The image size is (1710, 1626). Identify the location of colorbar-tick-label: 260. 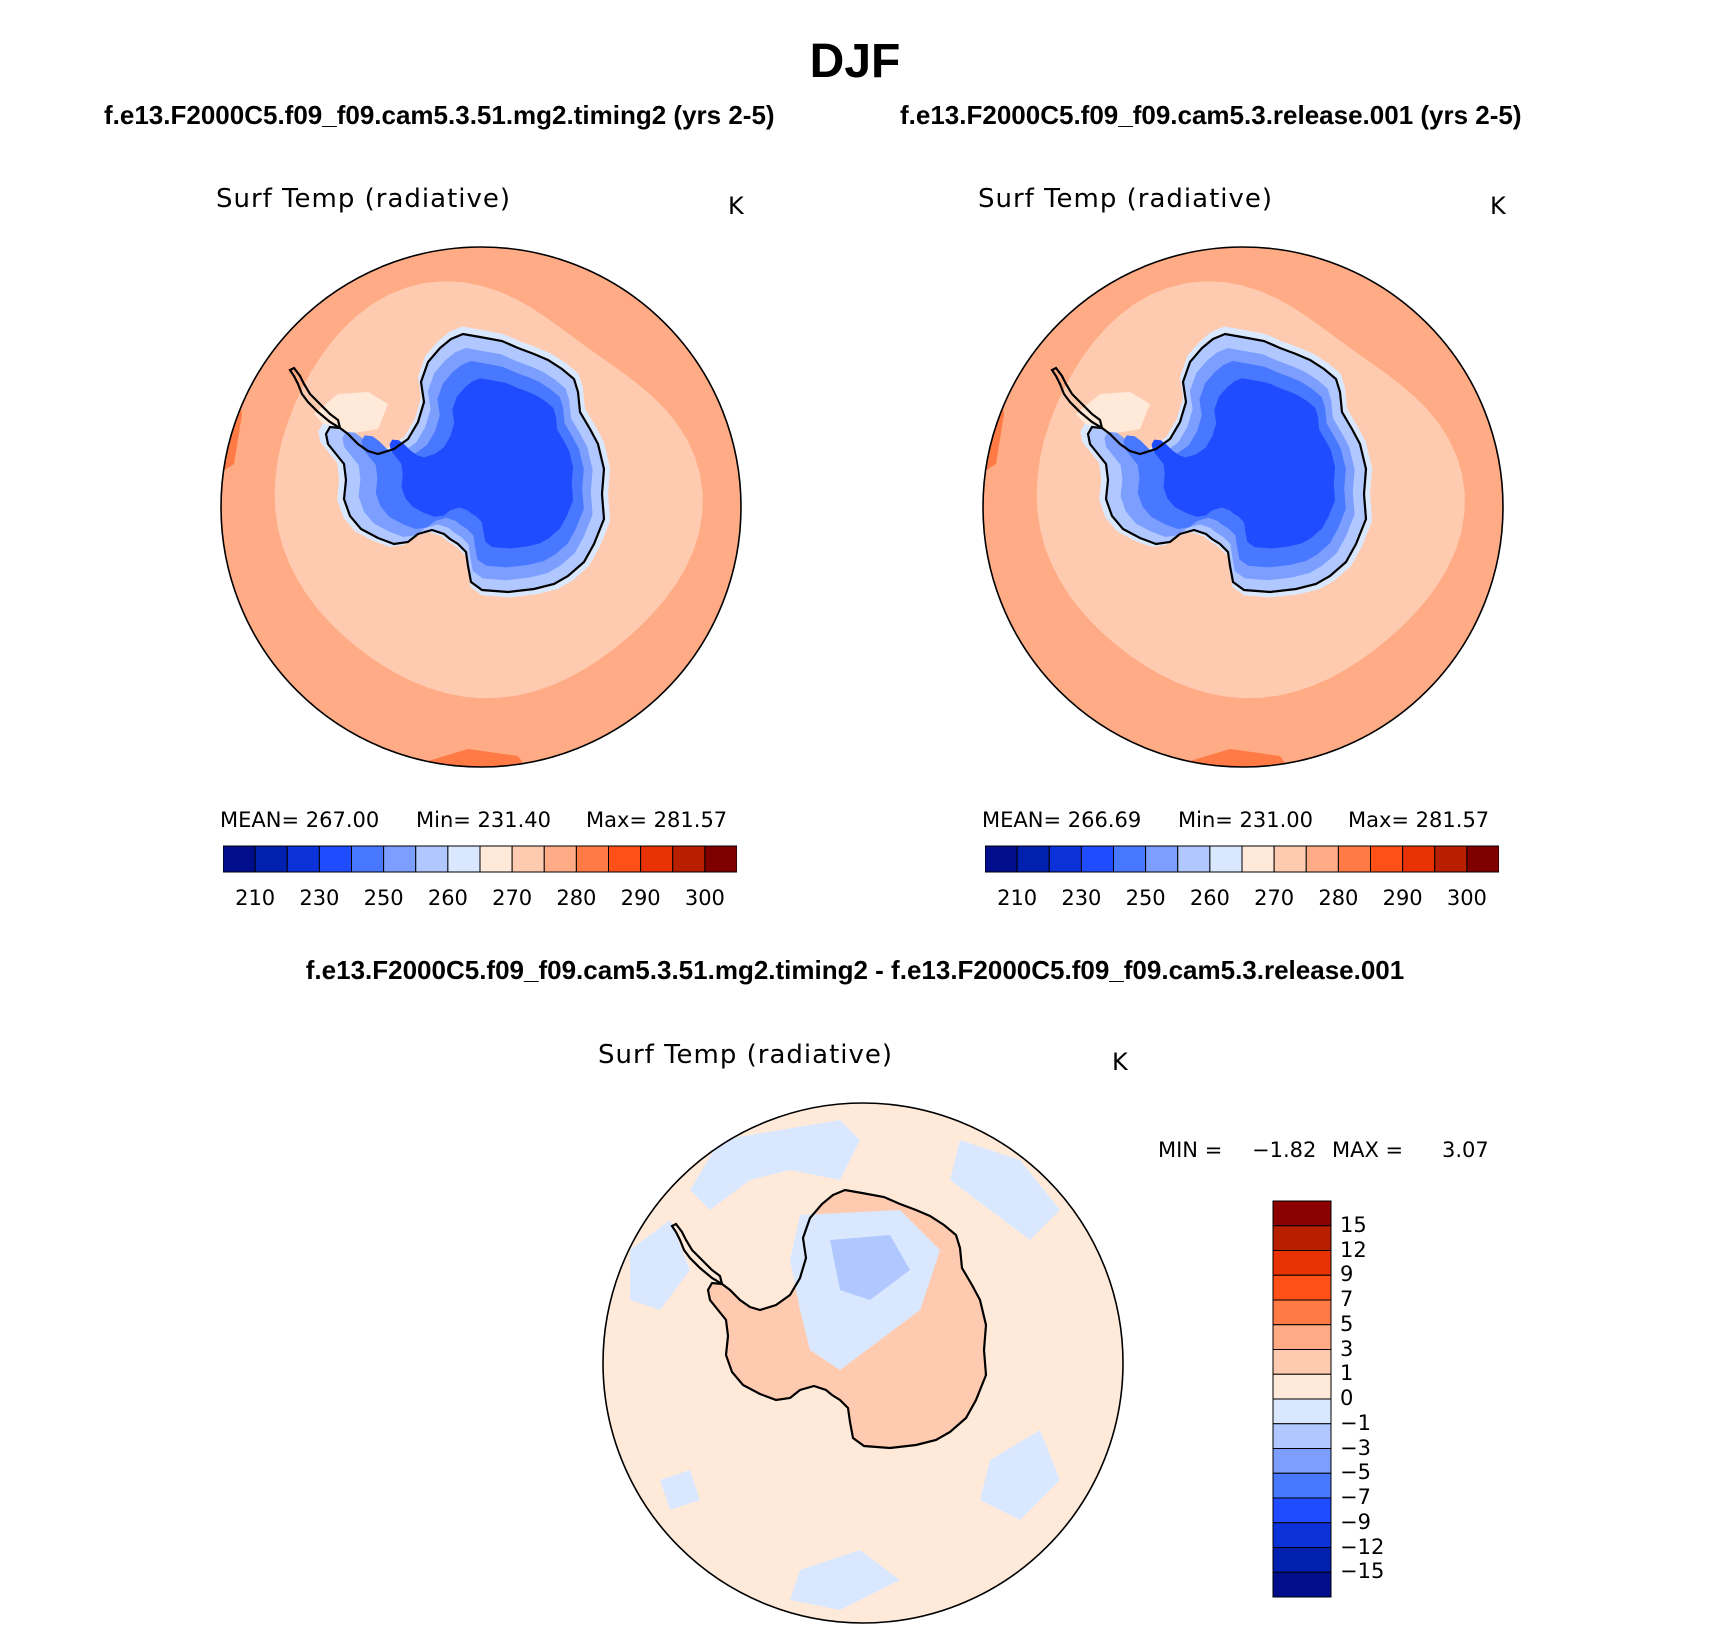
(447, 898).